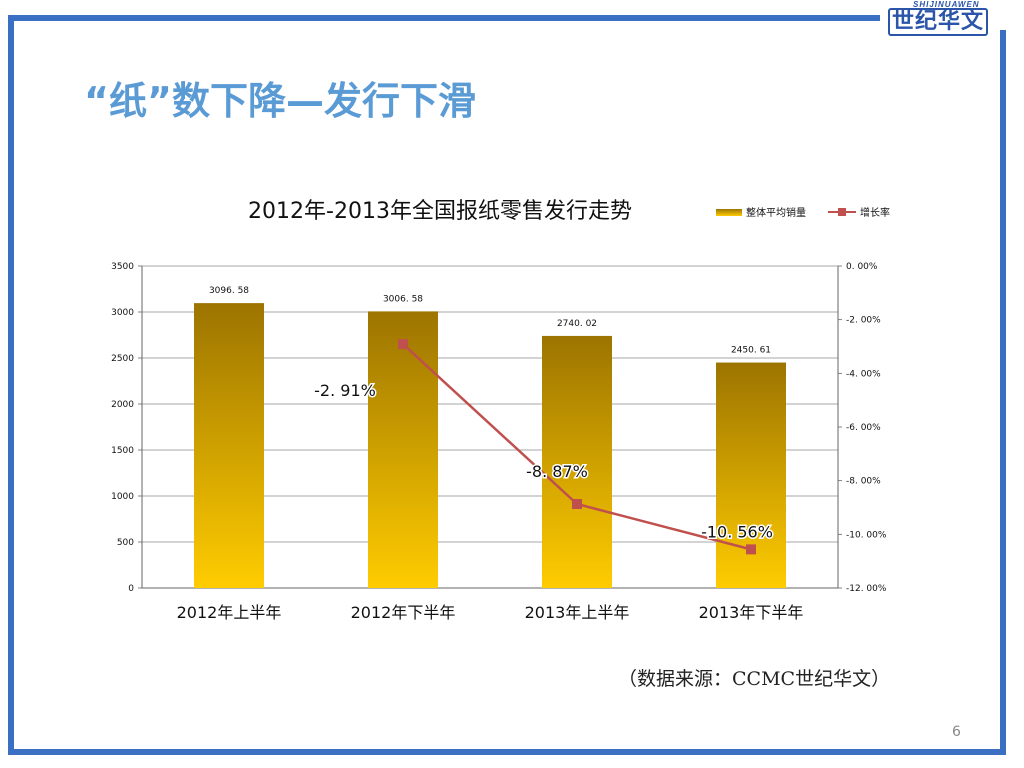 The height and width of the screenshot is (768, 1024). Describe the element at coordinates (866, 535) in the screenshot. I see `right-axis-tick-label: -10. 00%` at that location.